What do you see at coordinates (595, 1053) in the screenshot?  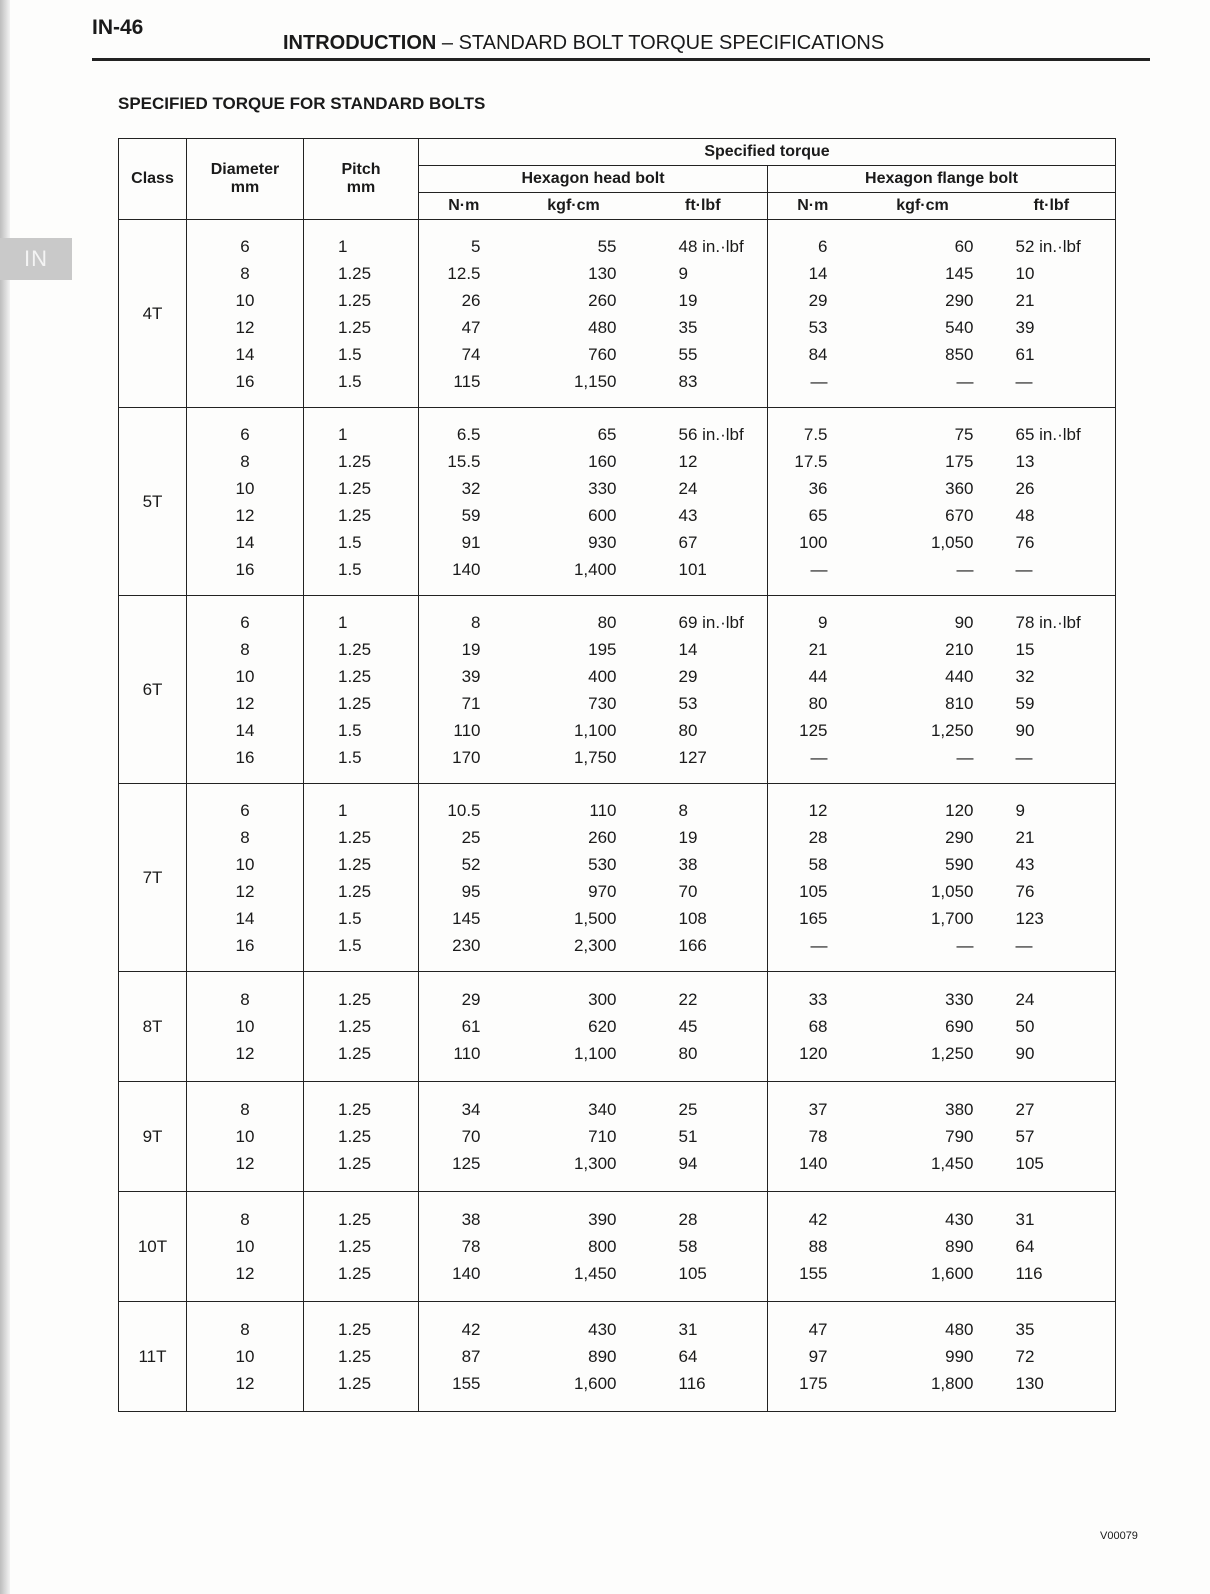 I see `table-cell: 1,100` at bounding box center [595, 1053].